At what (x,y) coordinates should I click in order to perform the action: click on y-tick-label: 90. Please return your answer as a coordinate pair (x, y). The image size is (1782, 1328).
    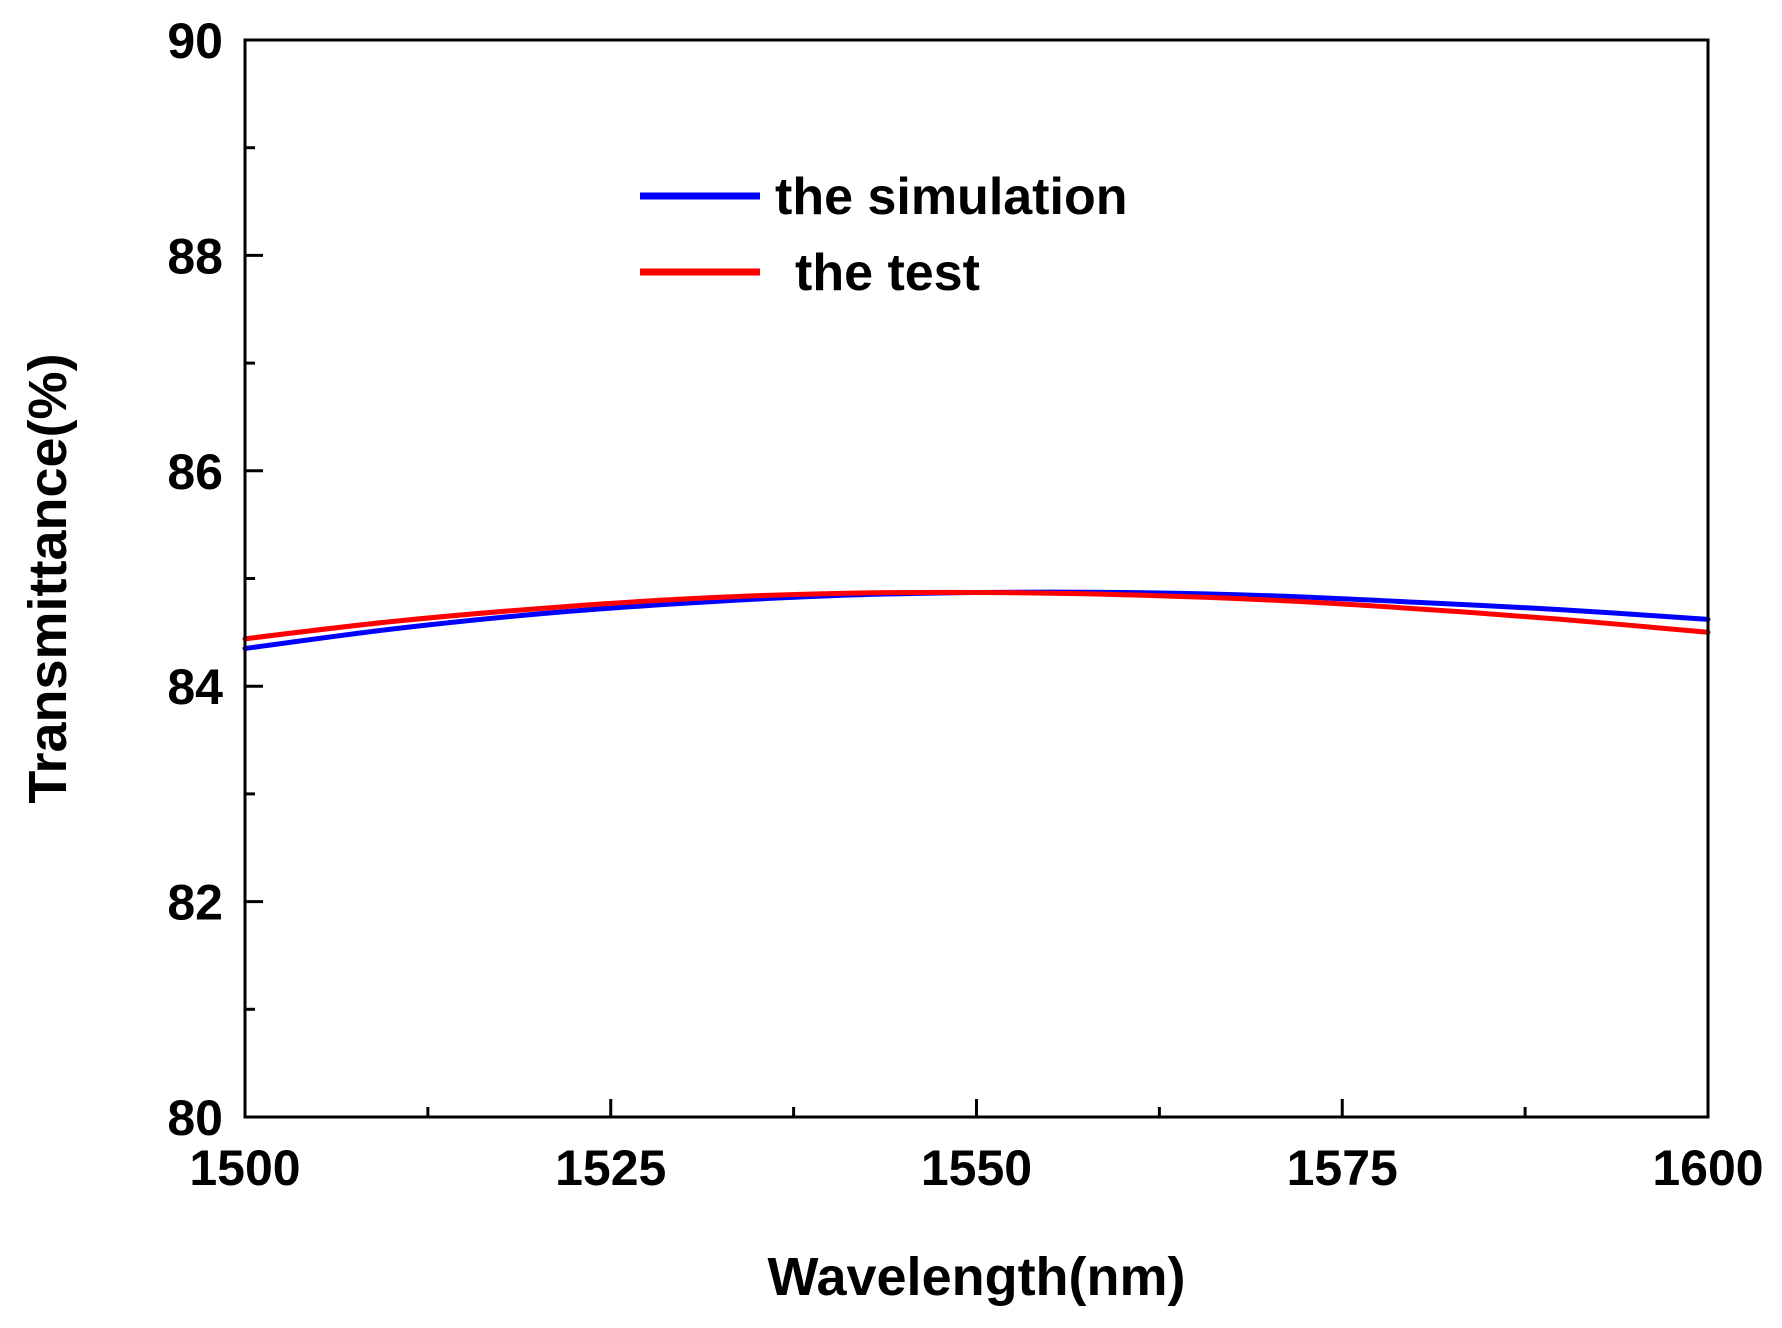
    Looking at the image, I should click on (195, 41).